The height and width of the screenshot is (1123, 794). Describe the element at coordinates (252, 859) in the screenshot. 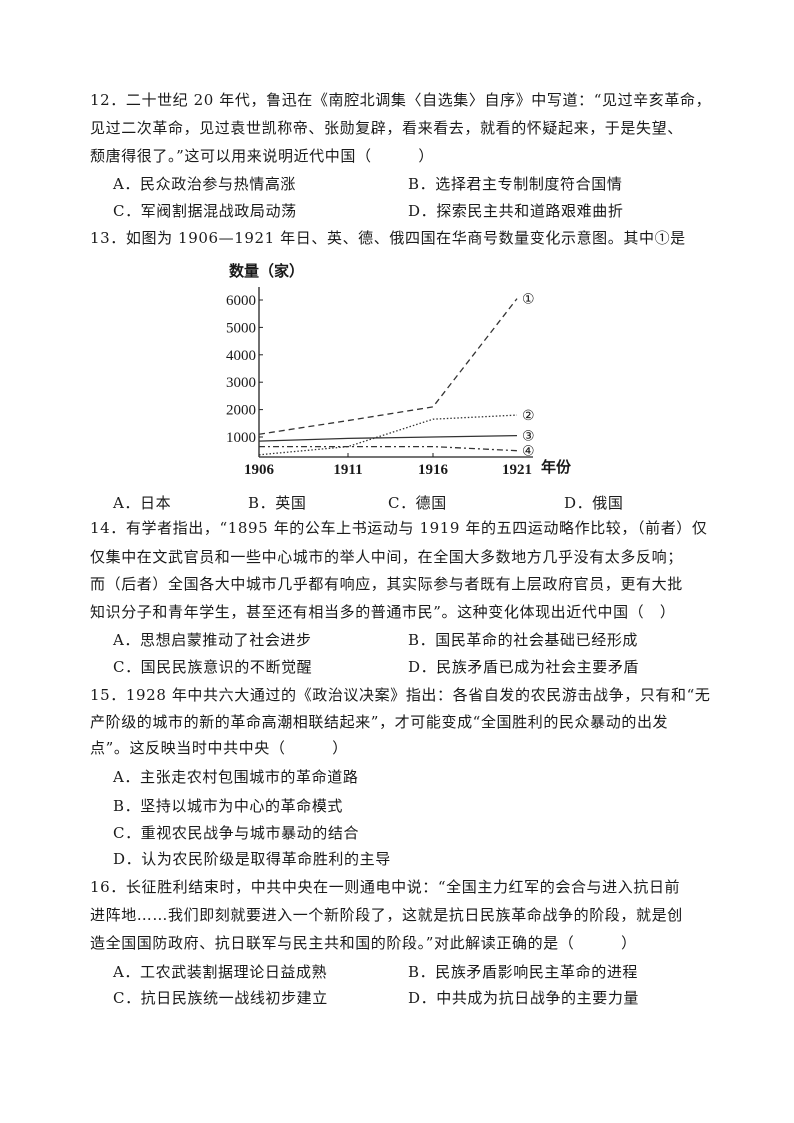

I see `question-15-option-D: D．认为农民阶级是取得革命胜利的主导` at that location.